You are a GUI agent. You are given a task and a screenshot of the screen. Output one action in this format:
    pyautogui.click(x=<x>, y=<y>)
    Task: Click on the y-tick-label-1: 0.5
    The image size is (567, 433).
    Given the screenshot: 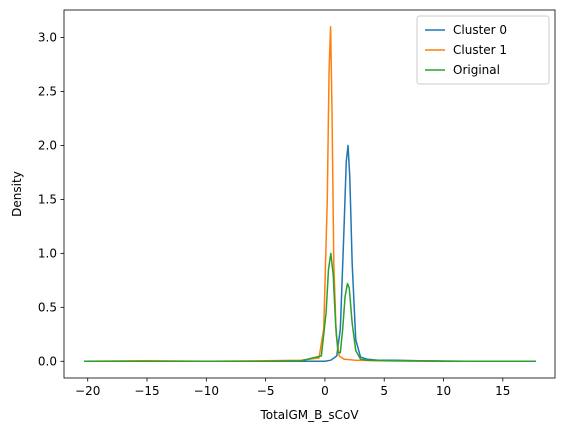 What is the action you would take?
    pyautogui.click(x=47, y=307)
    